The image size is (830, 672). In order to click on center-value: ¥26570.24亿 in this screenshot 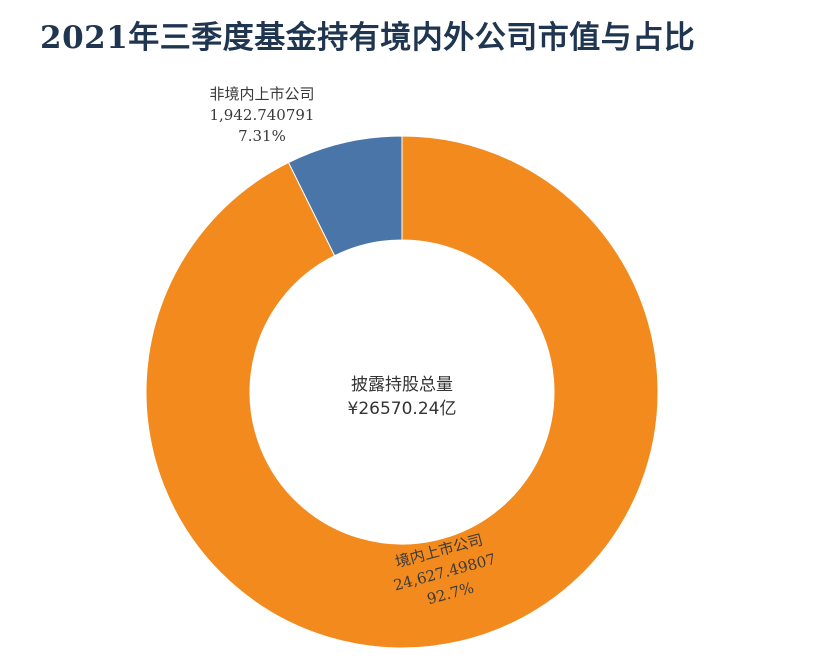, I will do `click(402, 409)`.